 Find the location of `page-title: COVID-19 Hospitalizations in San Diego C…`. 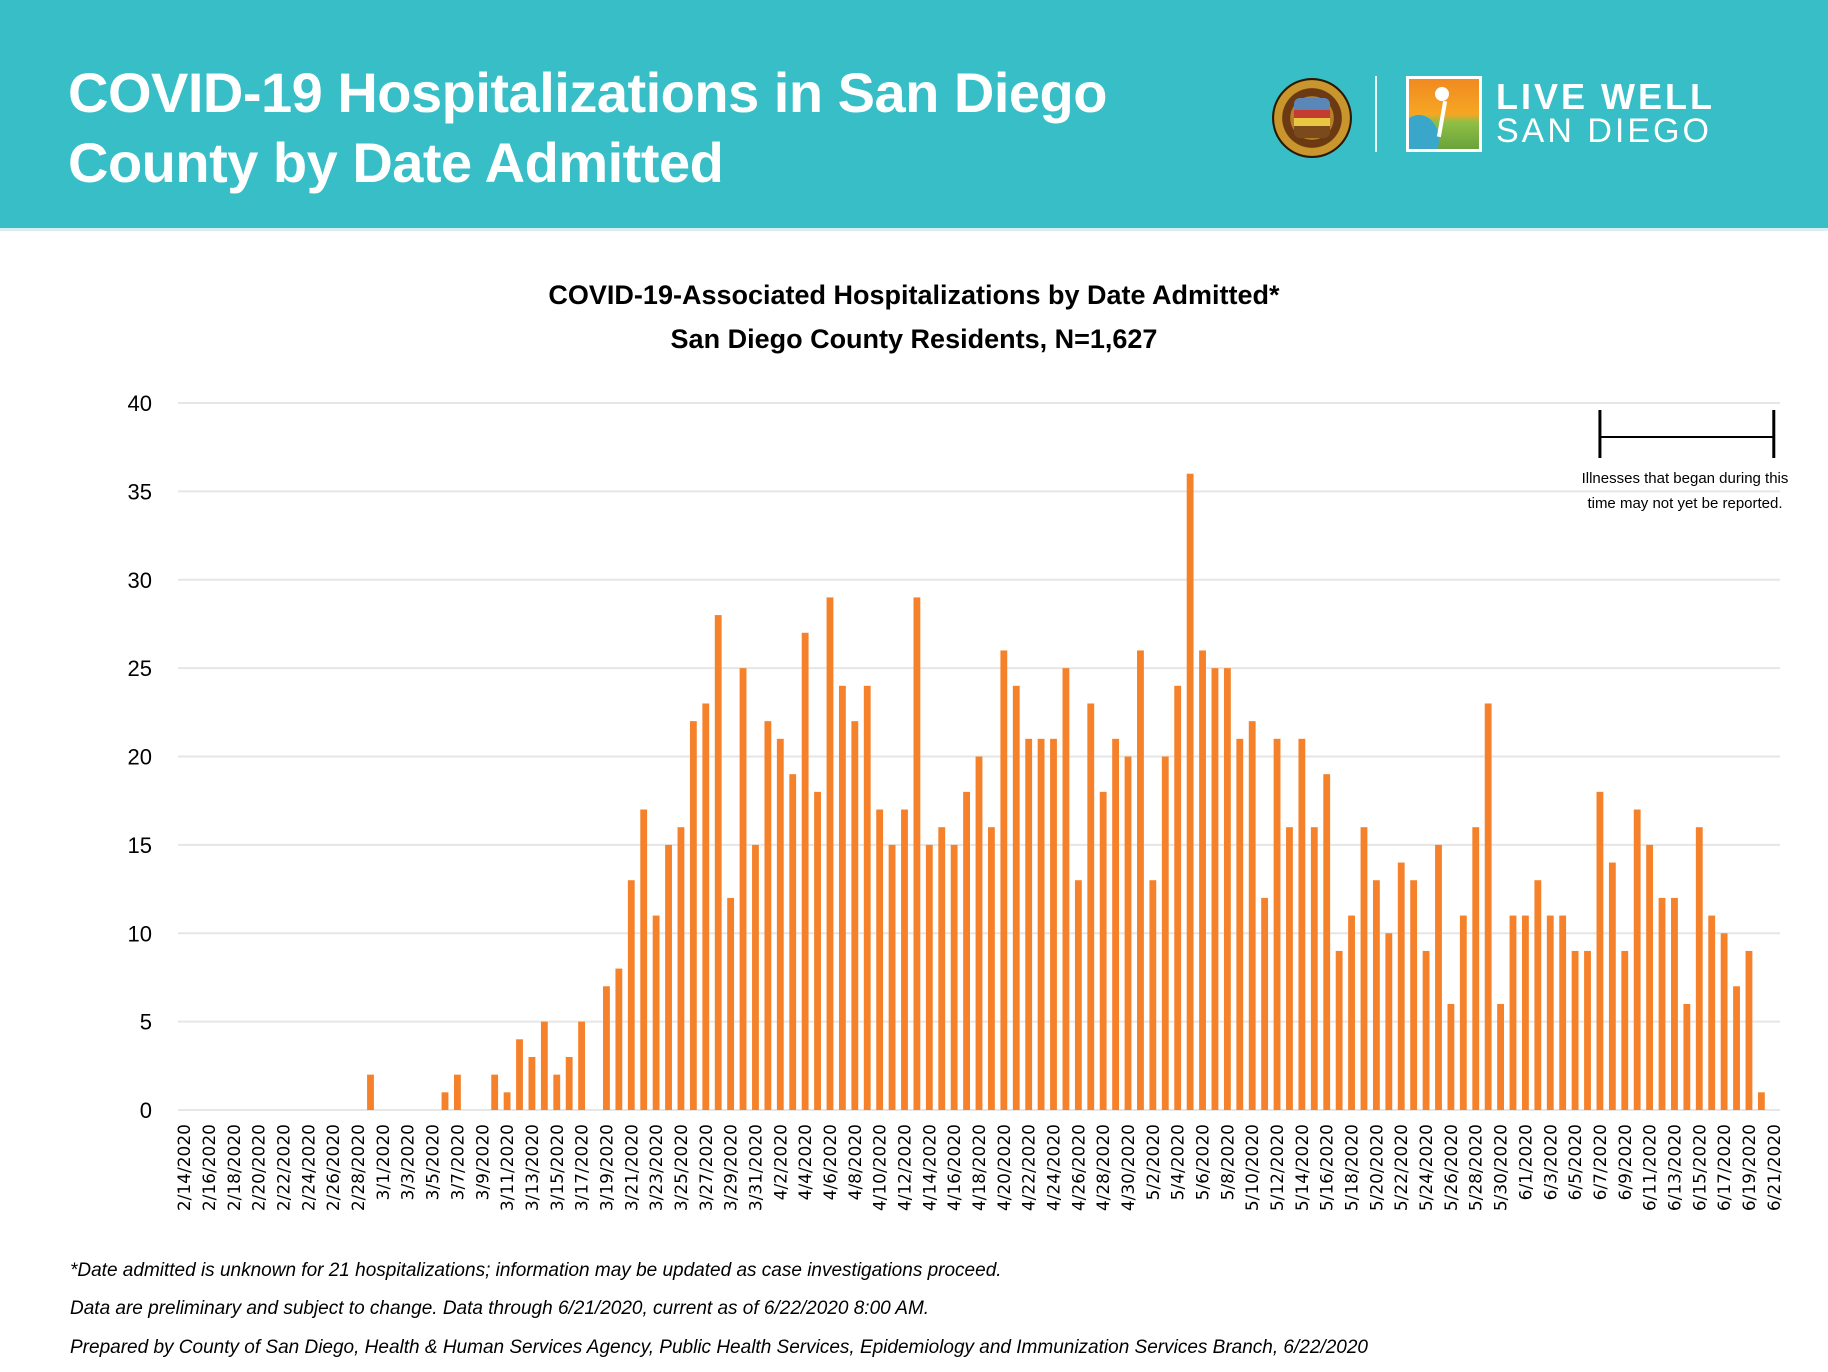

page-title: COVID-19 Hospitalizations in San Diego C… is located at coordinates (587, 128).